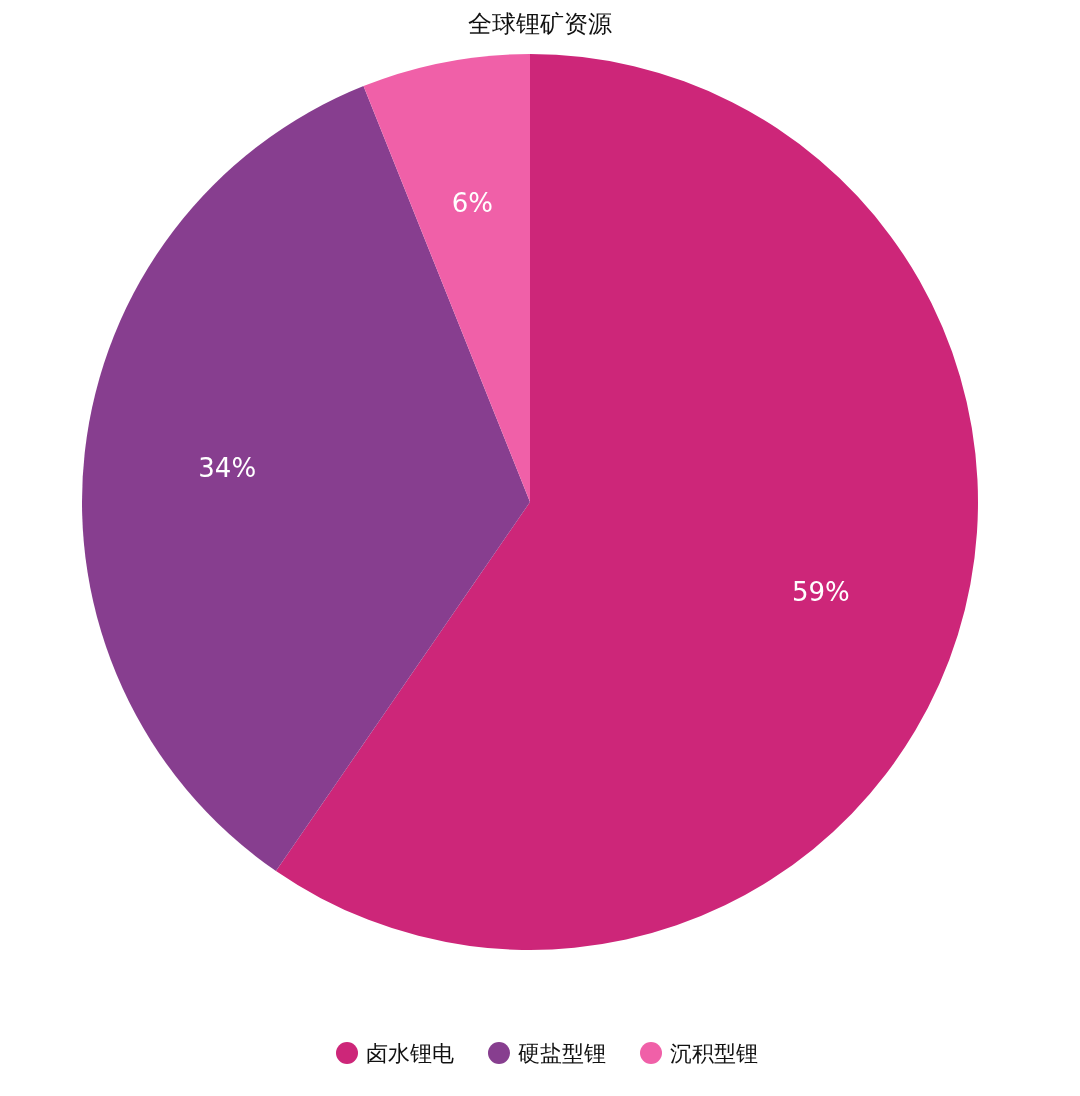 The width and height of the screenshot is (1080, 1096). Describe the element at coordinates (714, 1053) in the screenshot. I see `legend-label: 沉积型锂` at that location.